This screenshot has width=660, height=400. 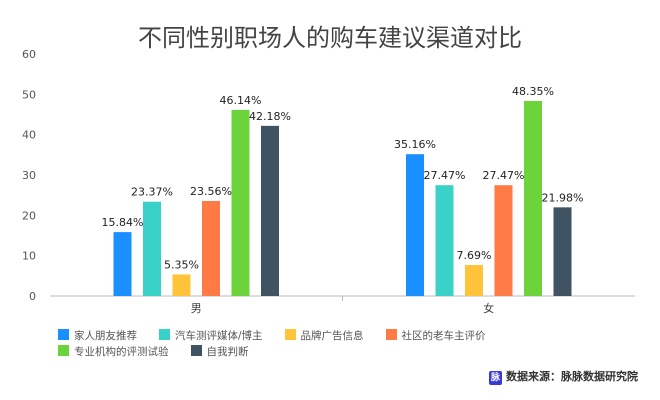 I want to click on legend-label: 品牌广告信息, so click(x=332, y=336).